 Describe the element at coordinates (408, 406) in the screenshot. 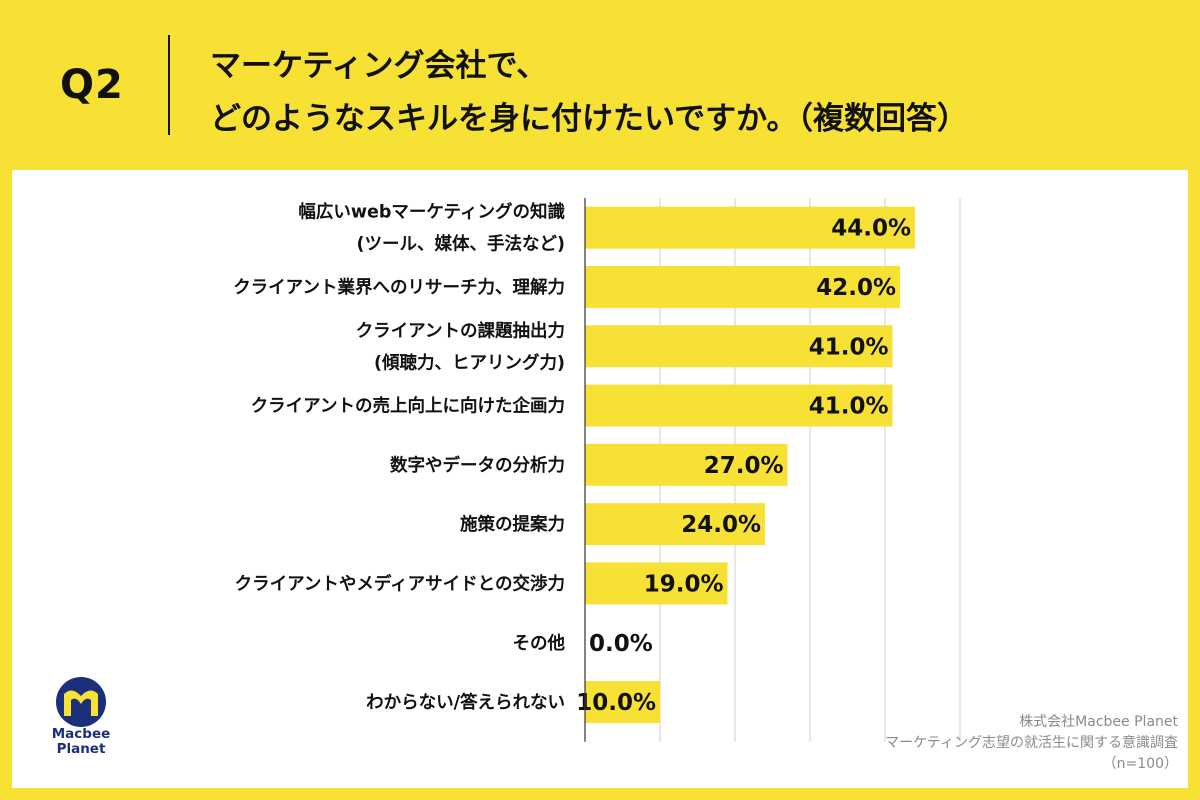

I see `category-label: クライアントの売上向上に向けた企画力` at that location.